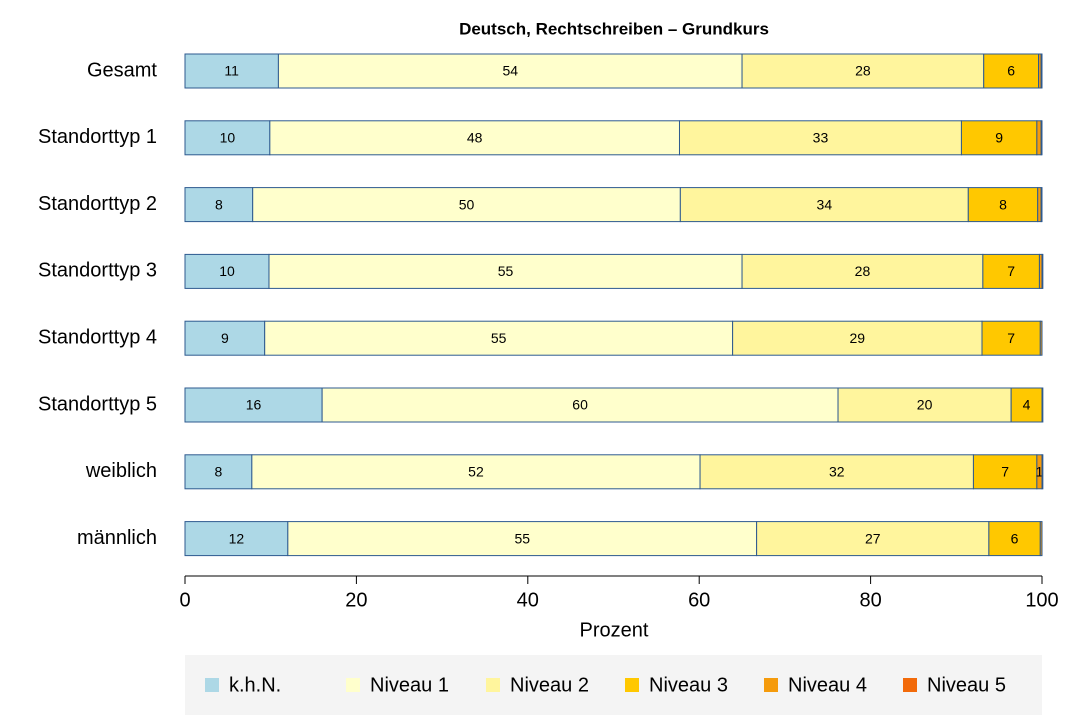 This screenshot has height=716, width=1065. I want to click on data-label: 1, so click(1040, 472).